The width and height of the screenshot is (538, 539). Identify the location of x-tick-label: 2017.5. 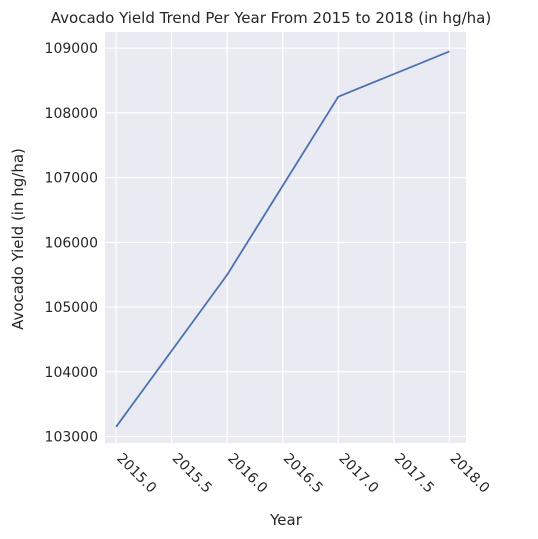
(414, 474).